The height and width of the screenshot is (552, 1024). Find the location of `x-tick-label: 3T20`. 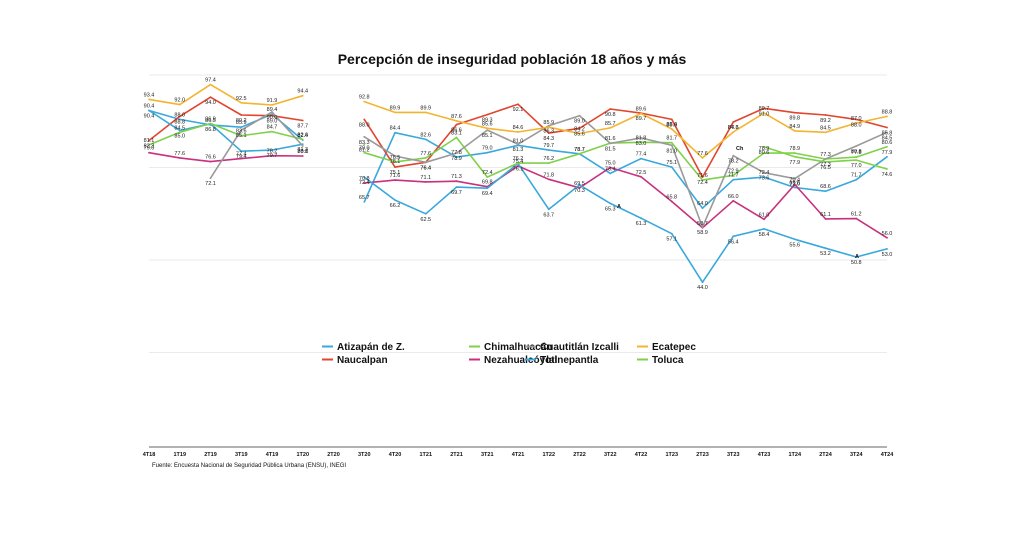

x-tick-label: 3T20 is located at coordinates (364, 455).